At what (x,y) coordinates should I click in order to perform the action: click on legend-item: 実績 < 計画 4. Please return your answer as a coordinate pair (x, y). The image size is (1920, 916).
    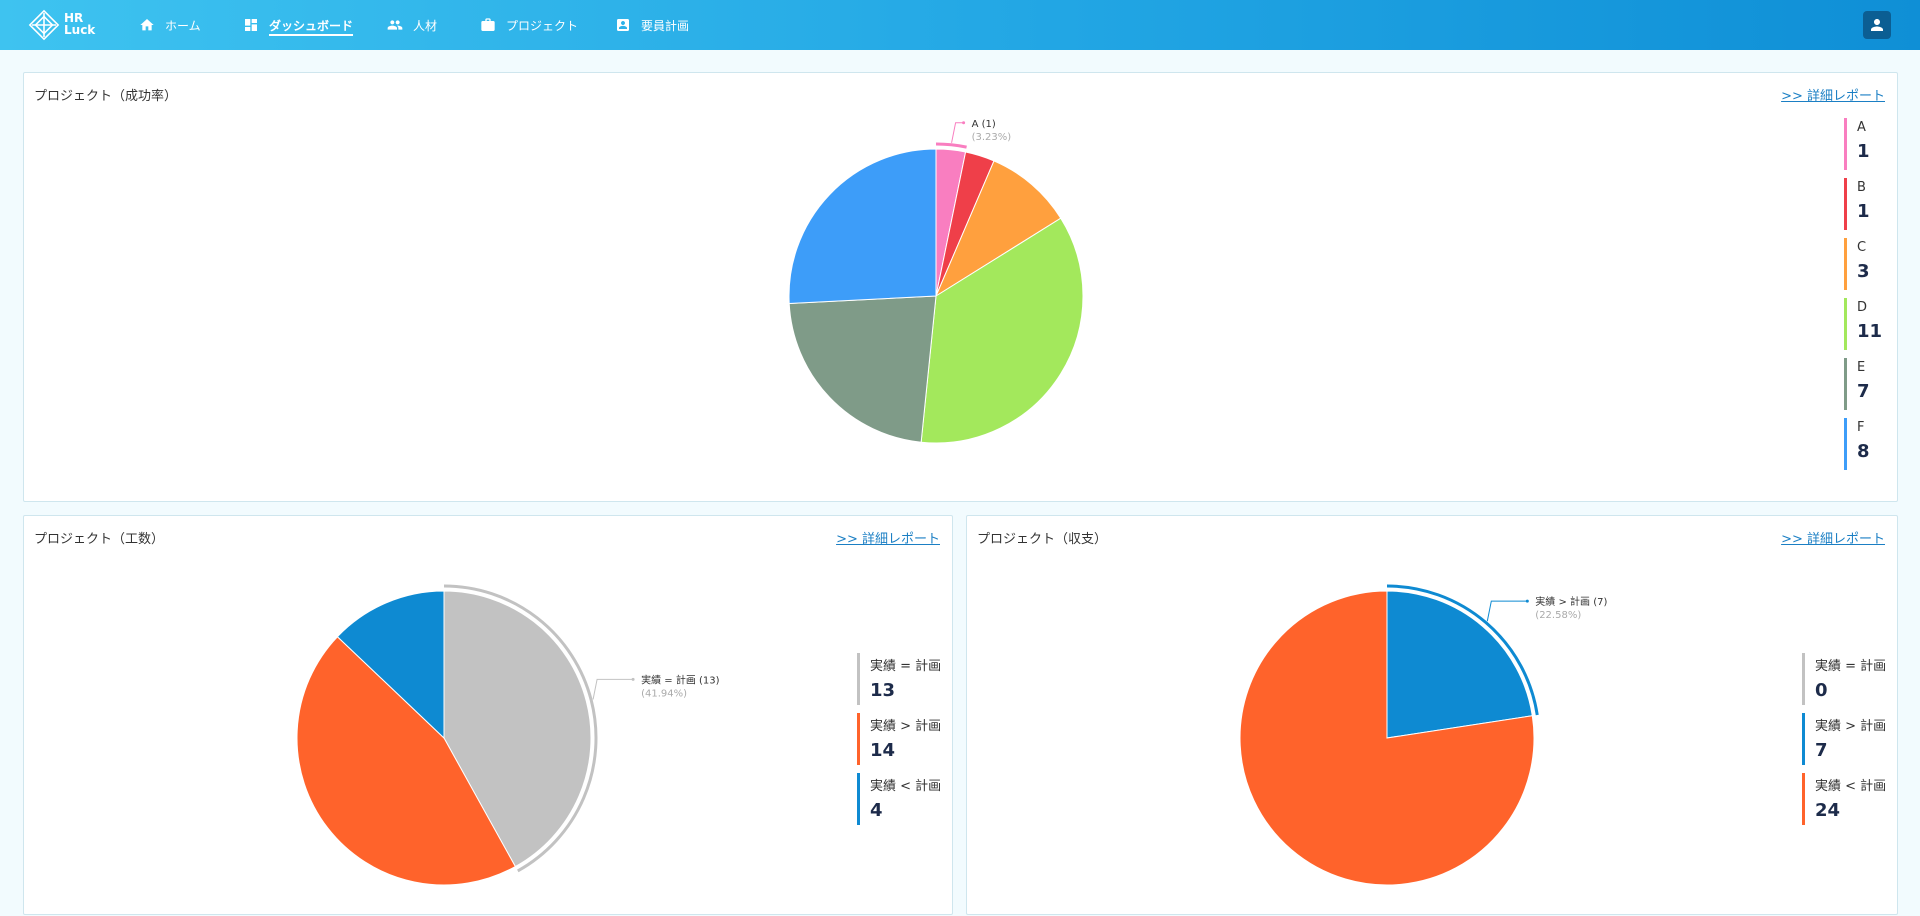
    Looking at the image, I should click on (899, 799).